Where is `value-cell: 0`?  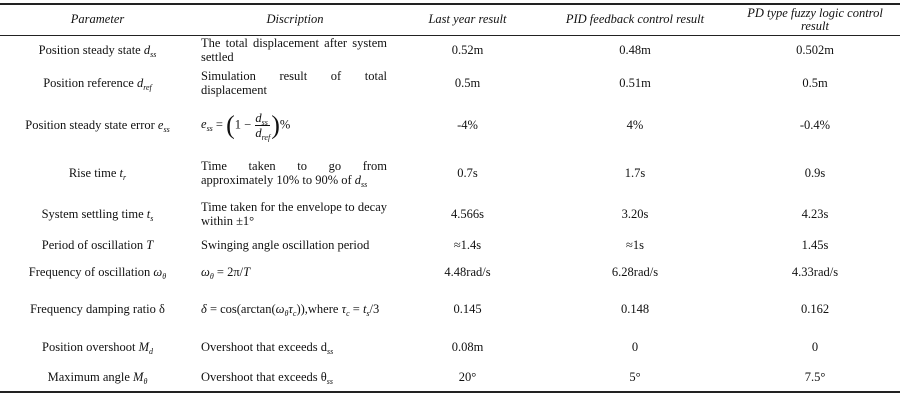
value-cell: 0 is located at coordinates (635, 347).